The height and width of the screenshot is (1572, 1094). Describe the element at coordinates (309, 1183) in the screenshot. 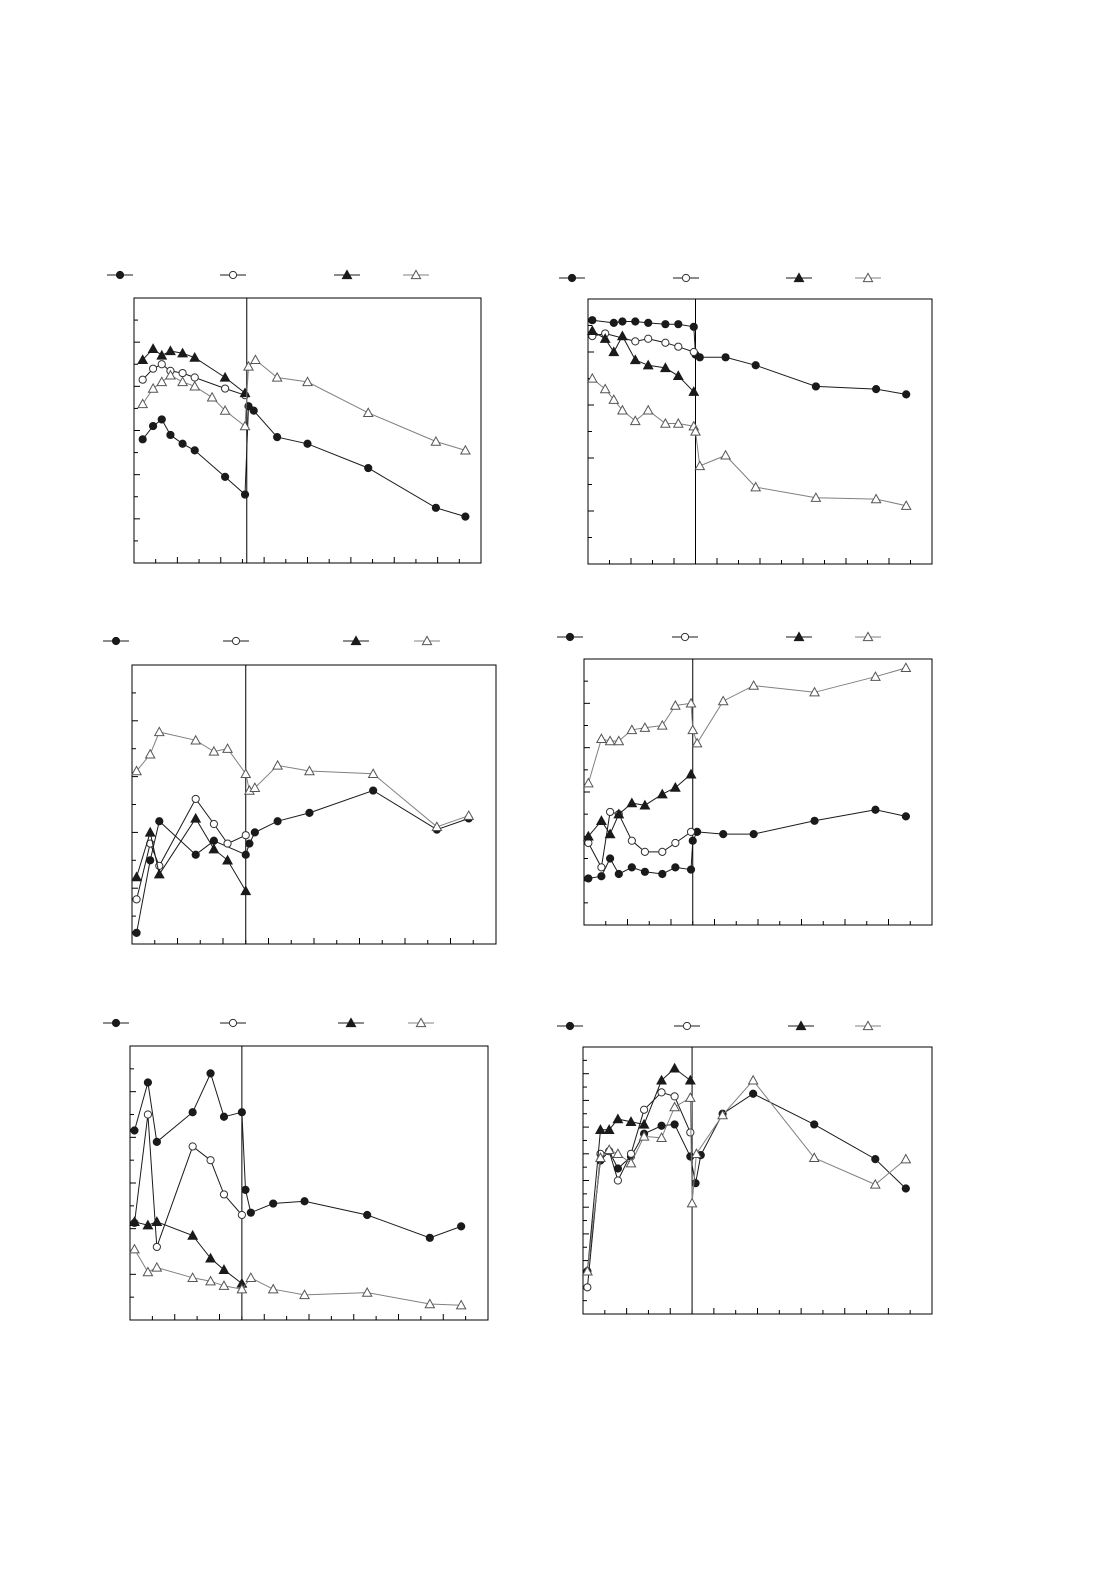

I see `plot-frame` at that location.